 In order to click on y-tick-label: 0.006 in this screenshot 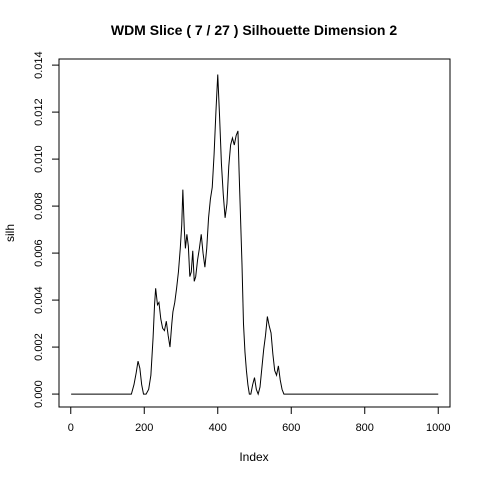, I will do `click(39, 253)`.